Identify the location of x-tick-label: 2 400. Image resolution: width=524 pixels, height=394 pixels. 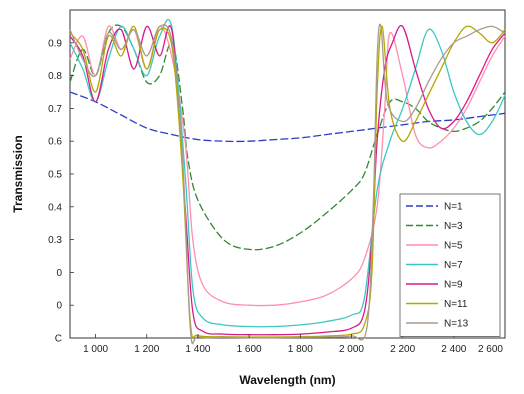
(453, 349).